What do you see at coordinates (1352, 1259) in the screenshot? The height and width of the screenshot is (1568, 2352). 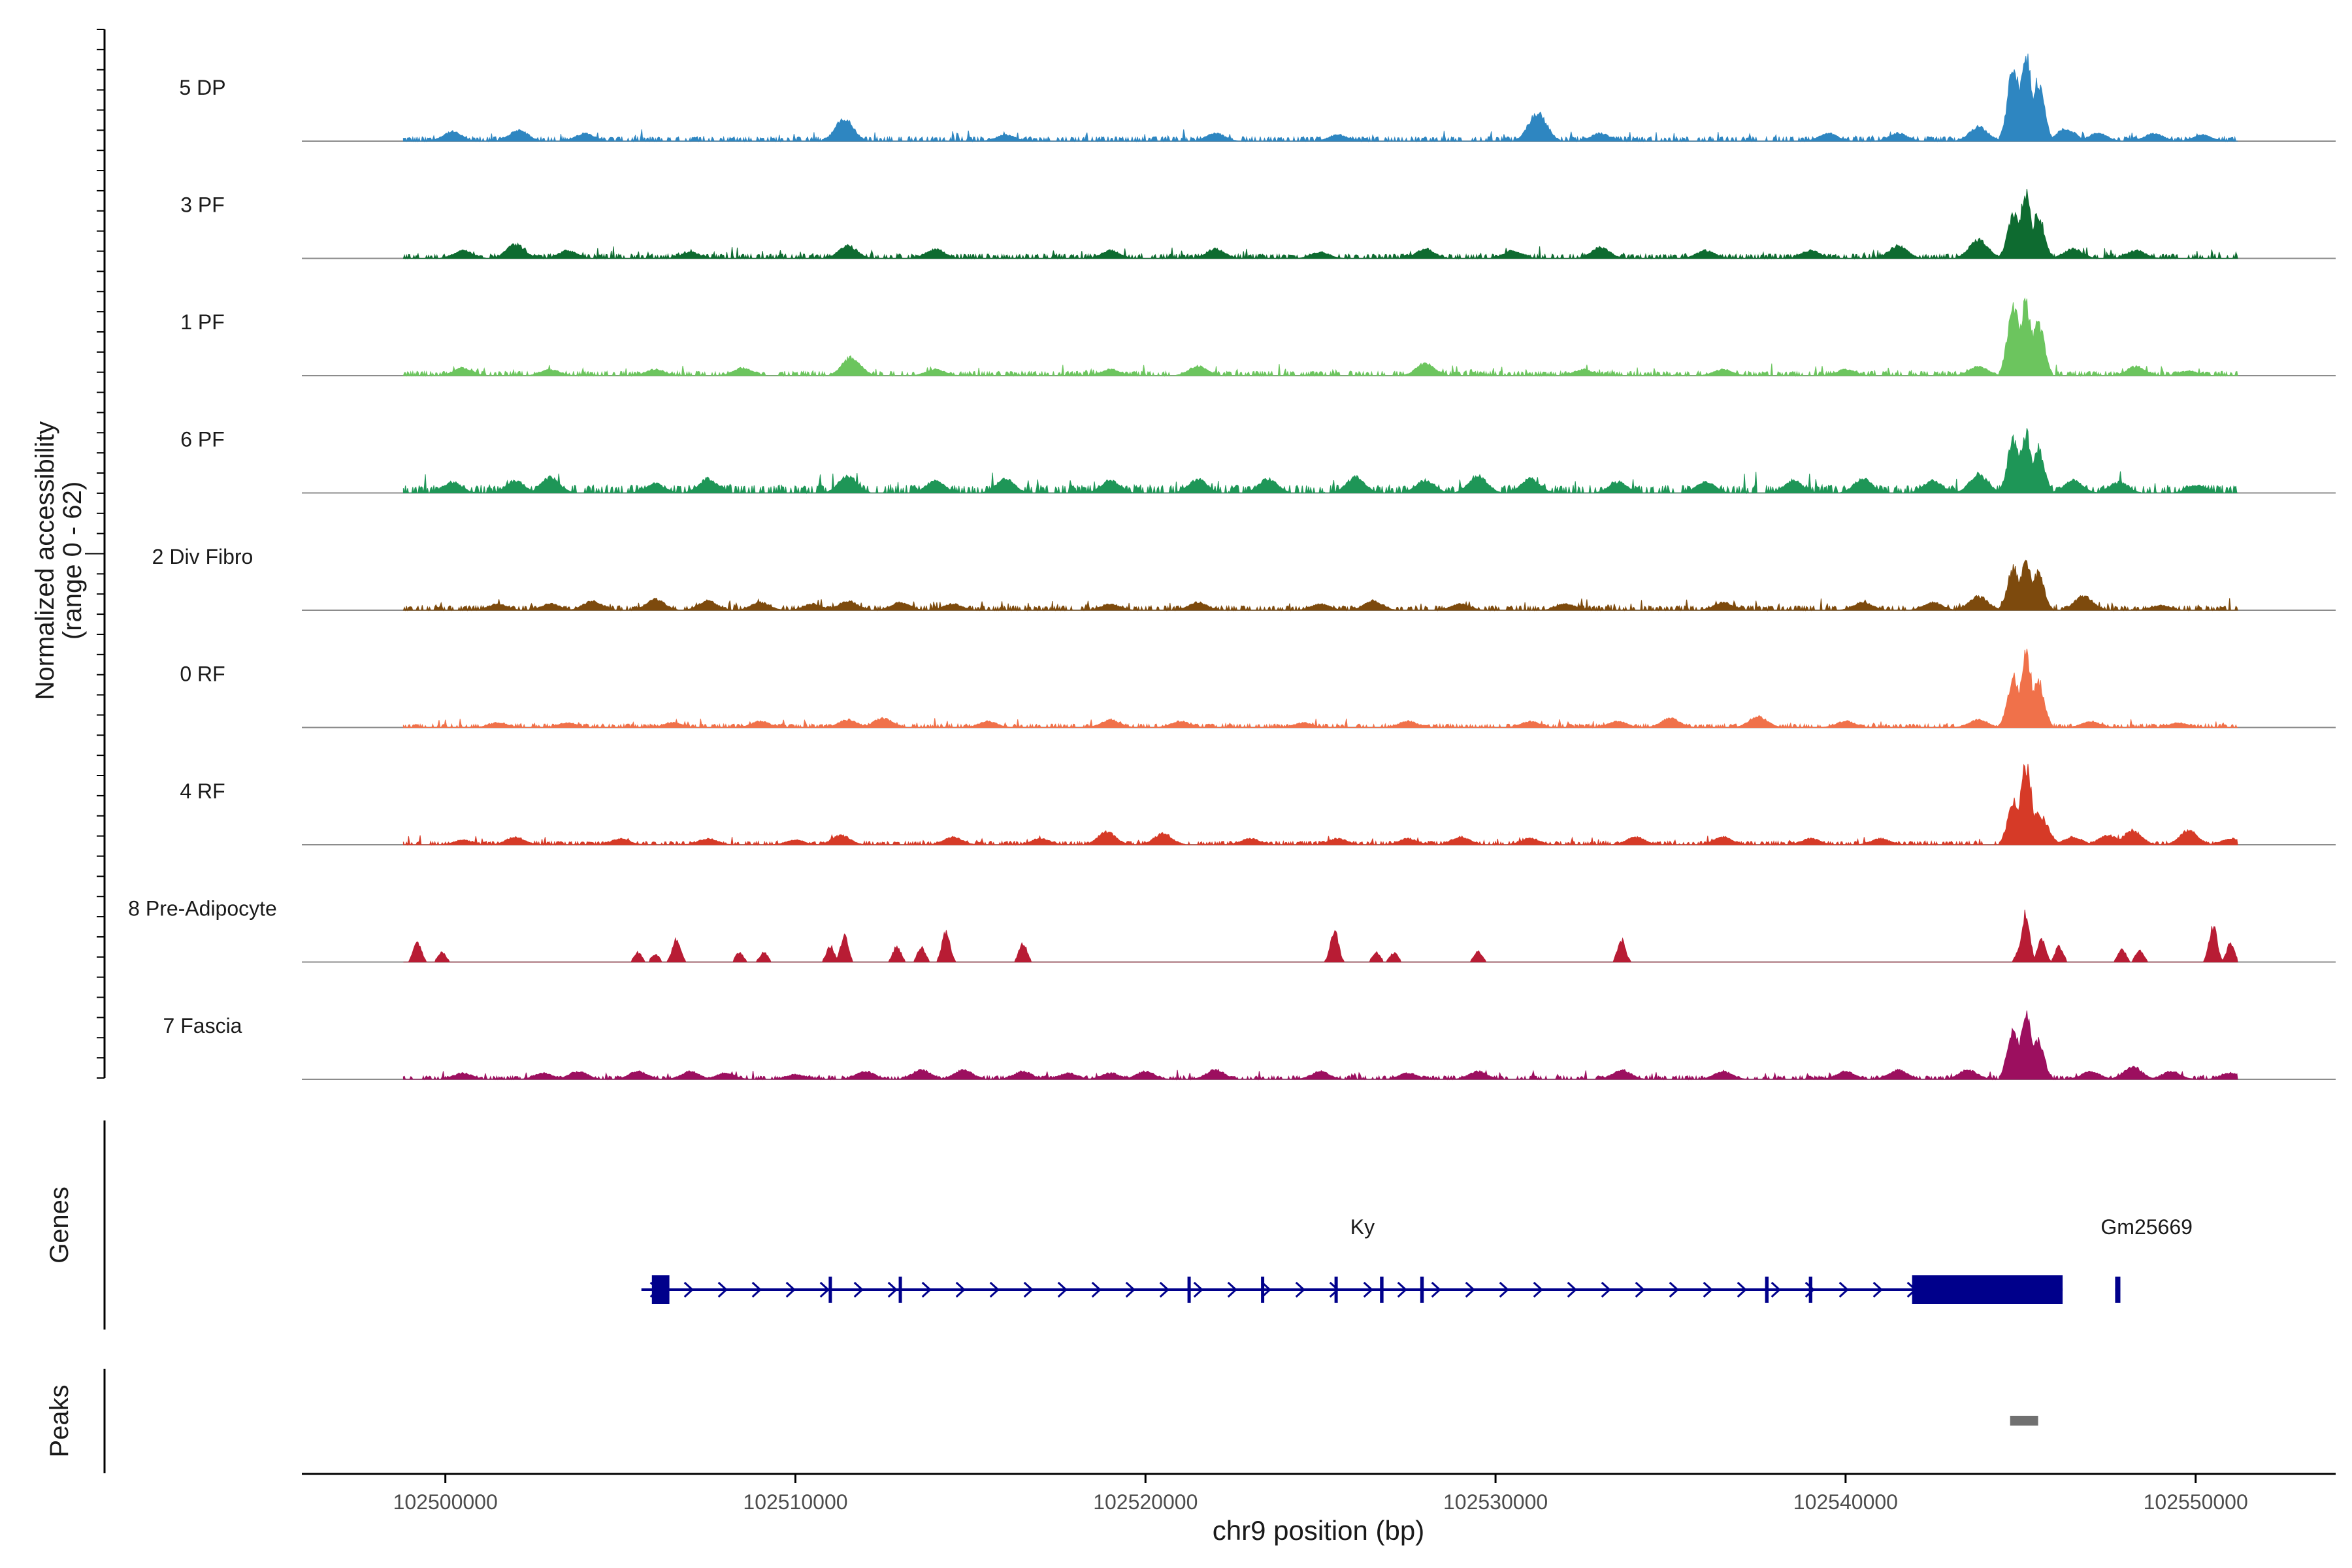 I see `gene-ky: Ky` at bounding box center [1352, 1259].